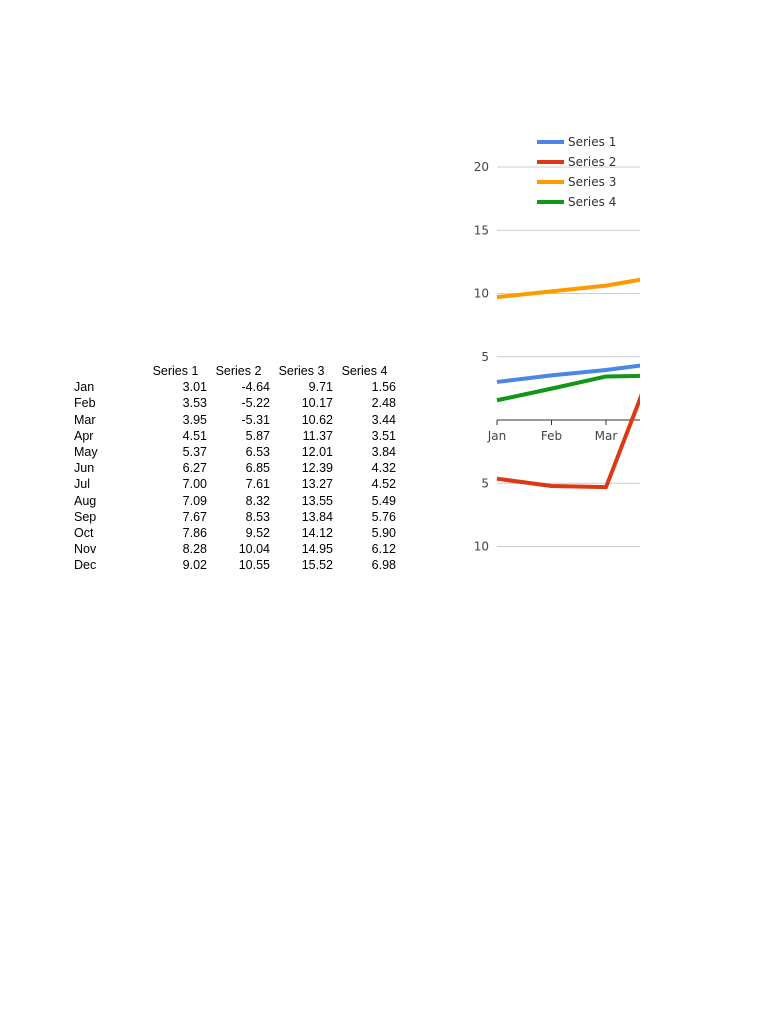 The width and height of the screenshot is (768, 1024). Describe the element at coordinates (231, 484) in the screenshot. I see `table-row: Jul 7.00 7.61 13.27 4.52` at that location.